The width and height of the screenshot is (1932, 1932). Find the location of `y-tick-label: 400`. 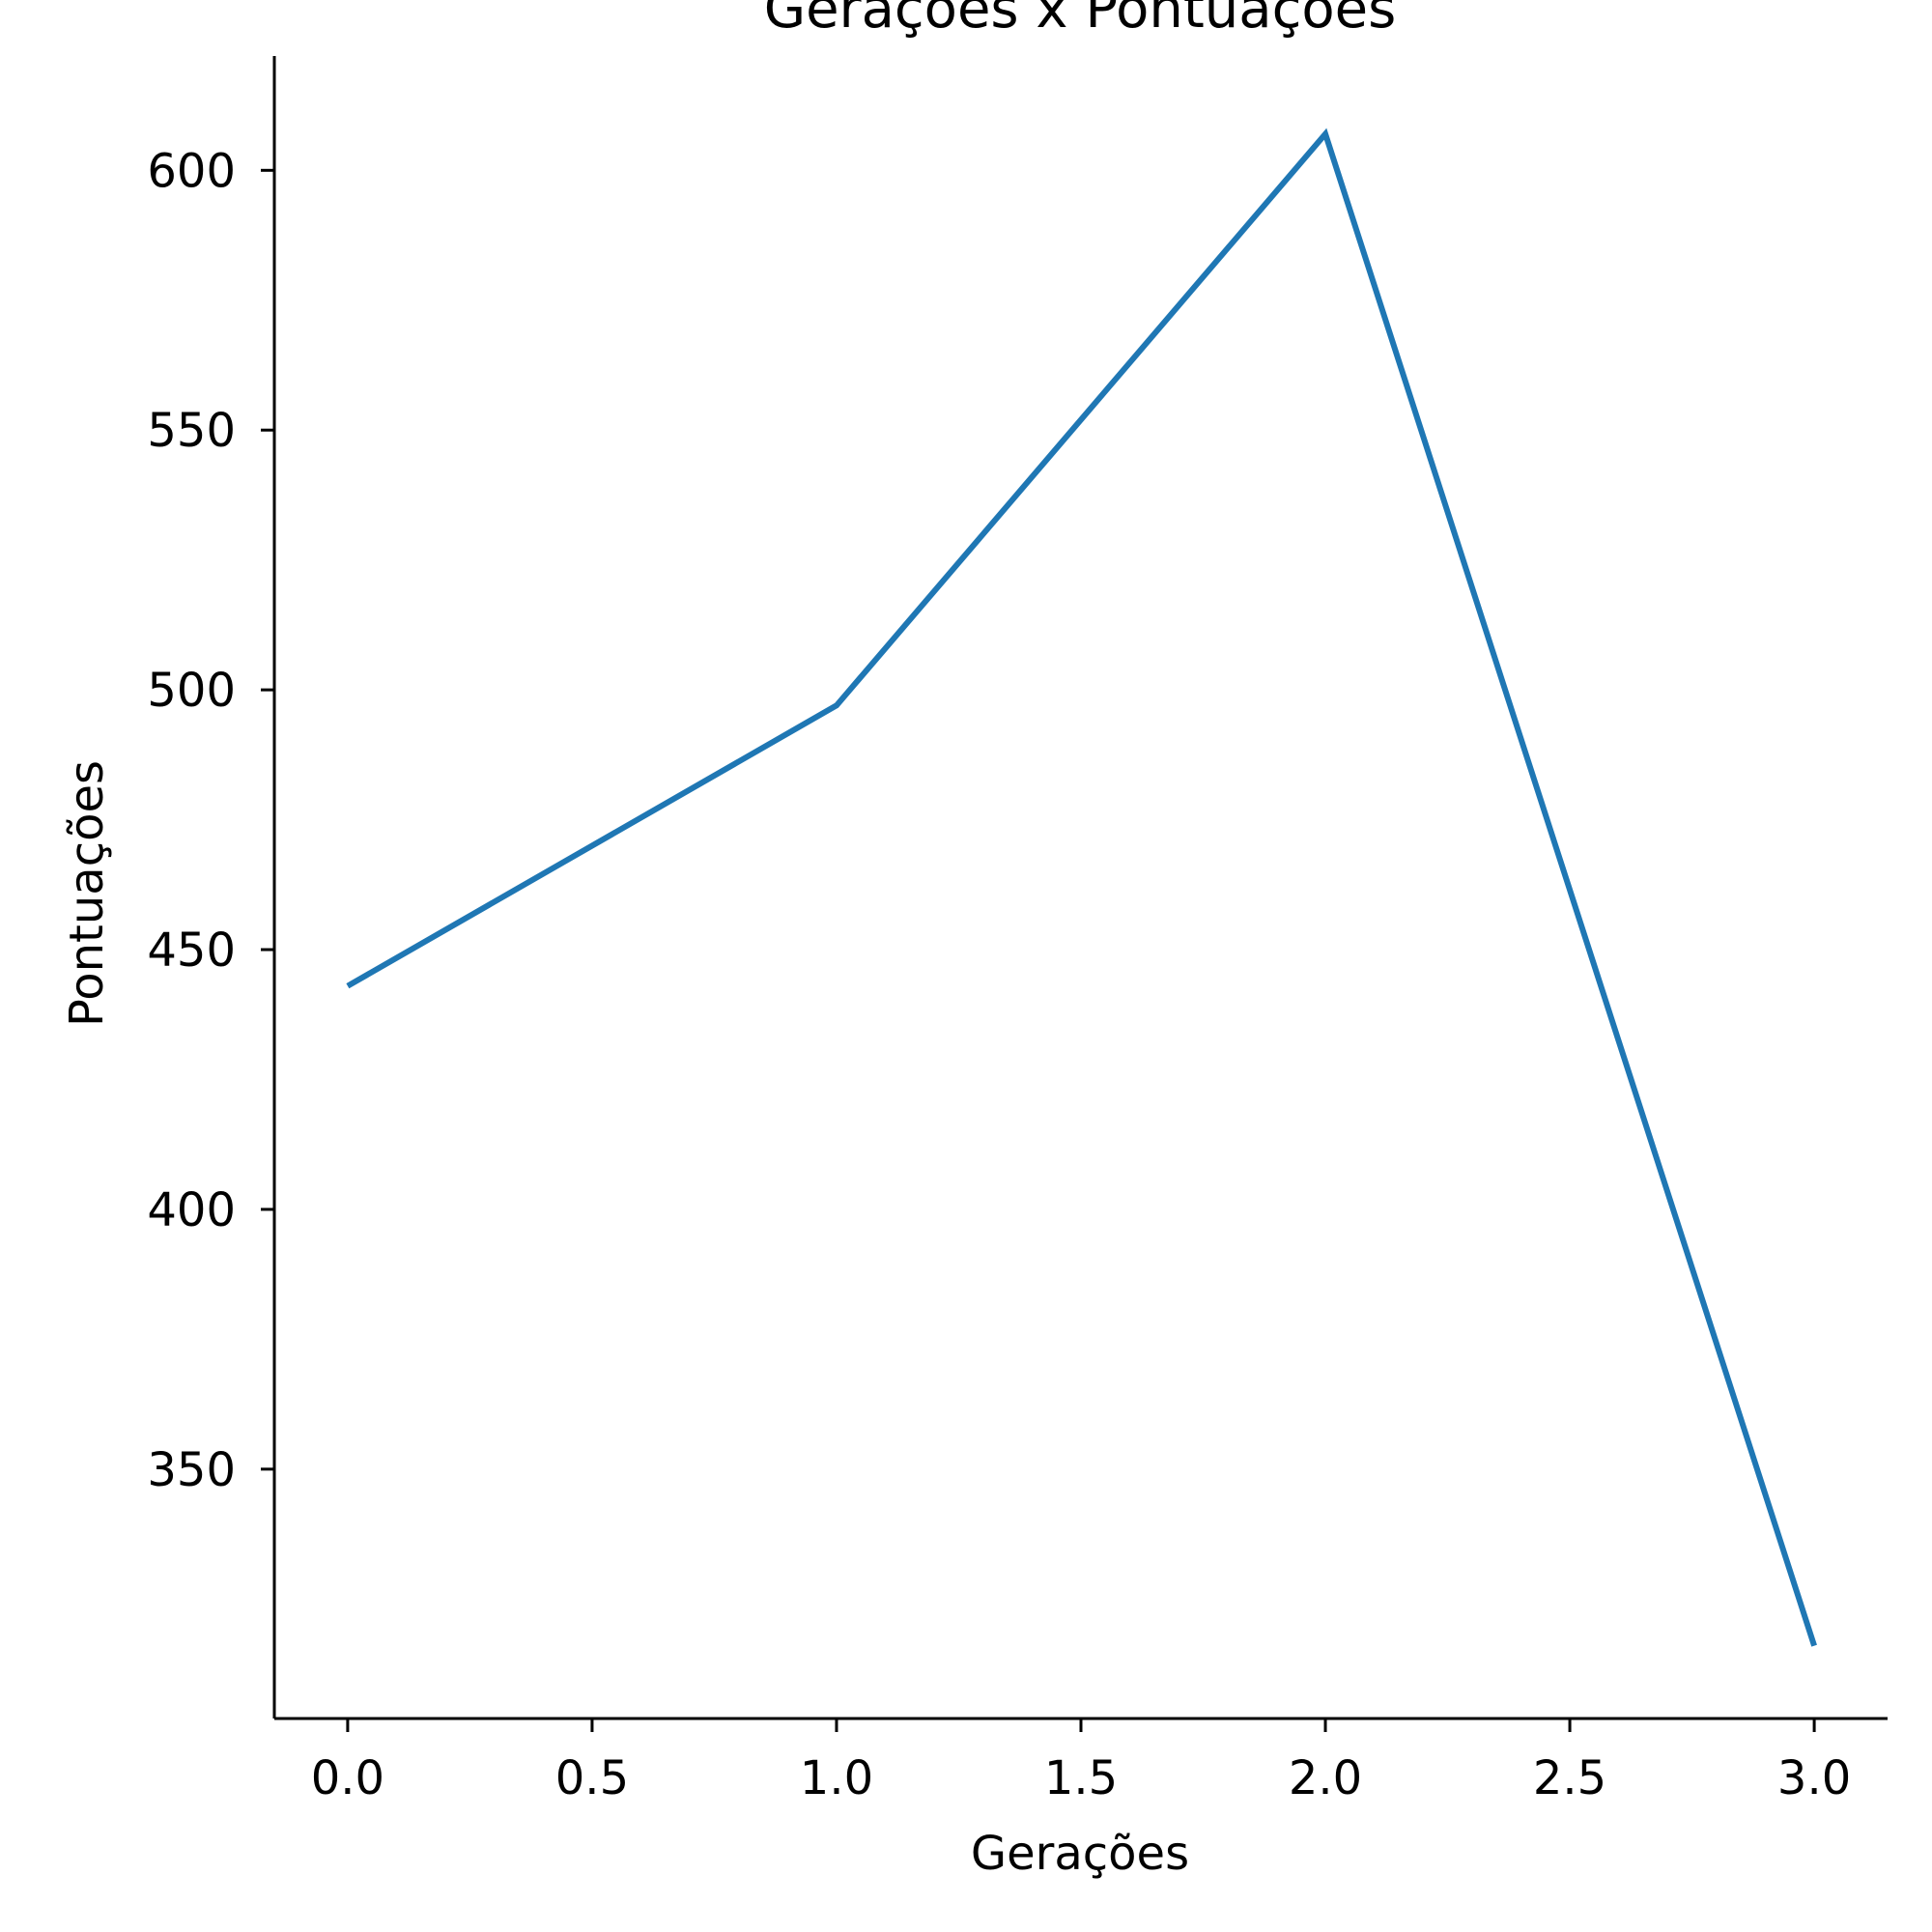

y-tick-label: 400 is located at coordinates (191, 1210).